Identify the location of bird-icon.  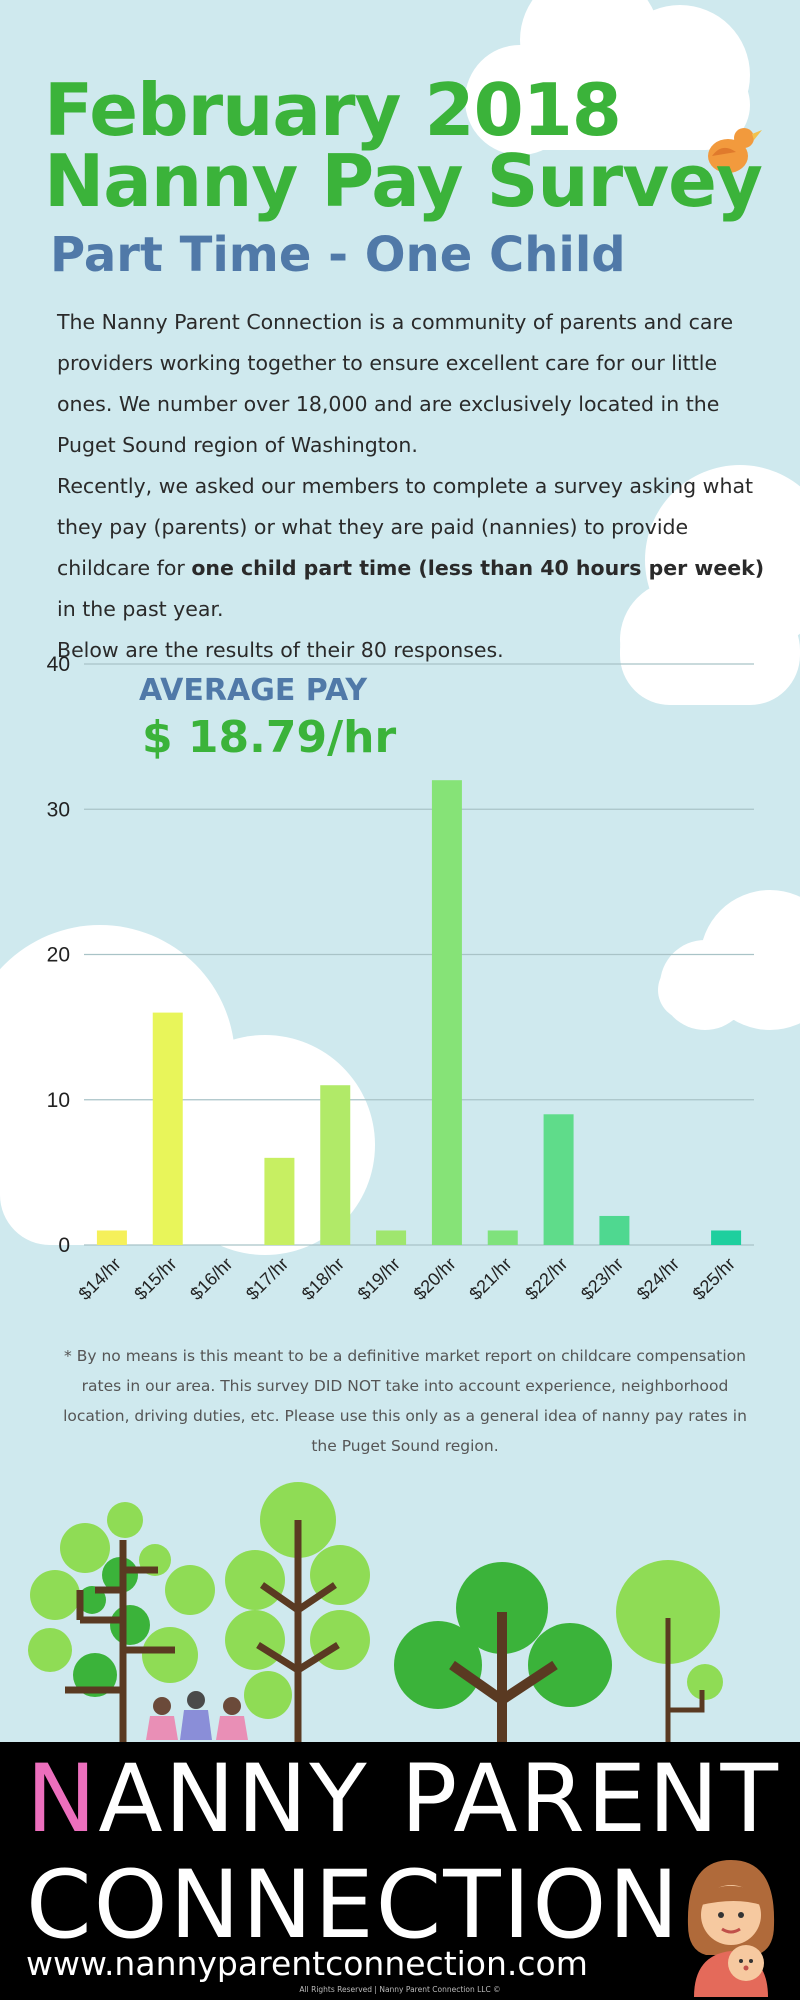
(735, 150).